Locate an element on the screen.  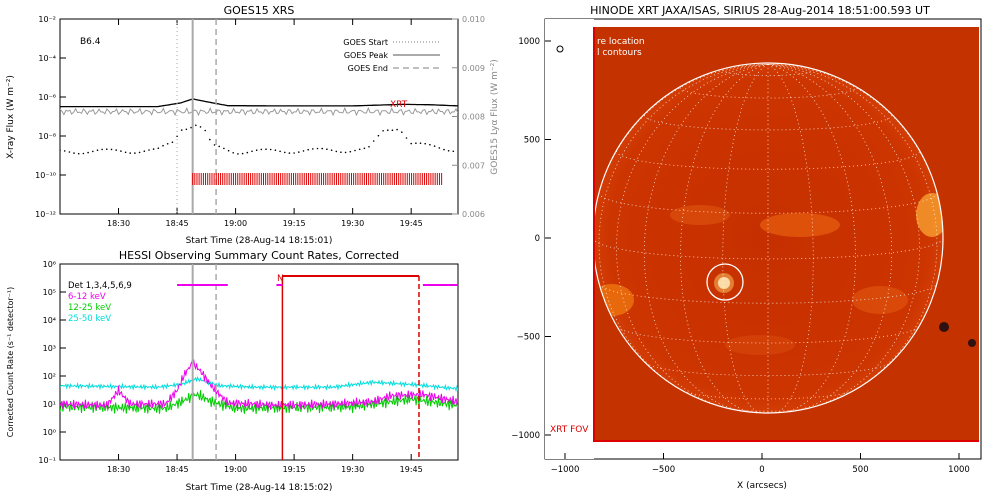
goes-x-tick-label: 18:45 is located at coordinates (177, 223).